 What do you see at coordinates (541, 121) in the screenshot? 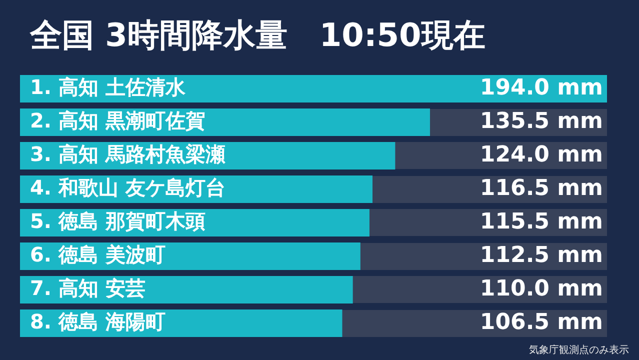
I see `data-label: 135.5 mm` at bounding box center [541, 121].